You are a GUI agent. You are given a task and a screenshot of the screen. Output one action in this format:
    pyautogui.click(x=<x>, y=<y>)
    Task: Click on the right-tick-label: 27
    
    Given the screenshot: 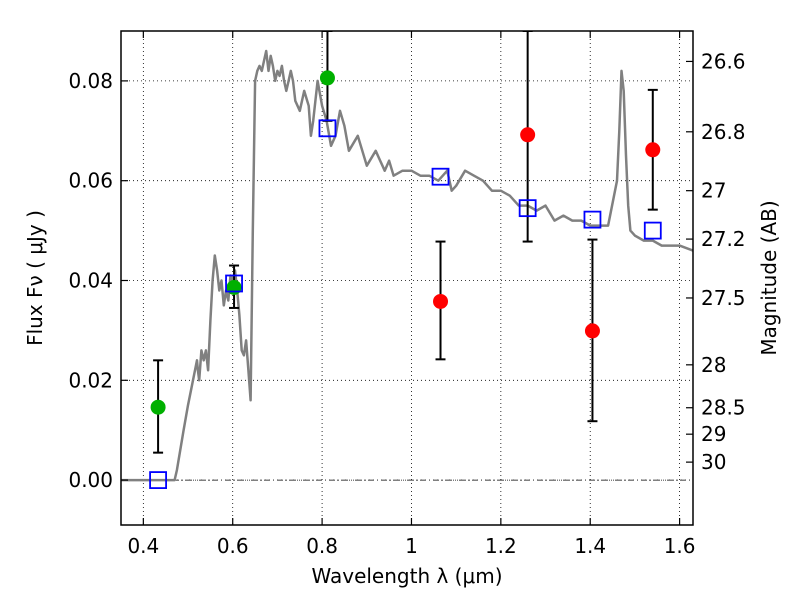 What is the action you would take?
    pyautogui.click(x=713, y=191)
    